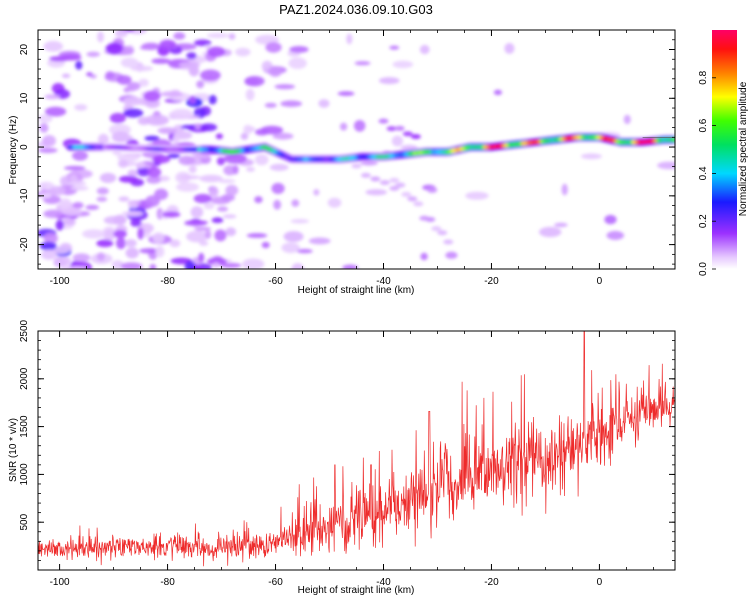  What do you see at coordinates (24, 98) in the screenshot?
I see `spectrogram-y-tick-label: 10` at bounding box center [24, 98].